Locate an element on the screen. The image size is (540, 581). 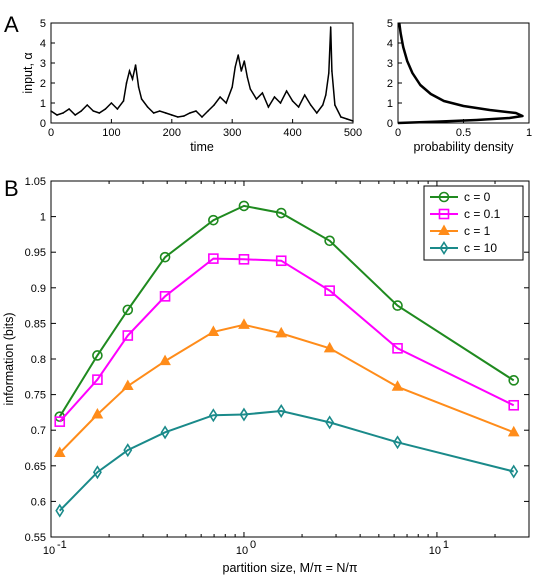
x-tick-label: 500 is located at coordinates (353, 133).